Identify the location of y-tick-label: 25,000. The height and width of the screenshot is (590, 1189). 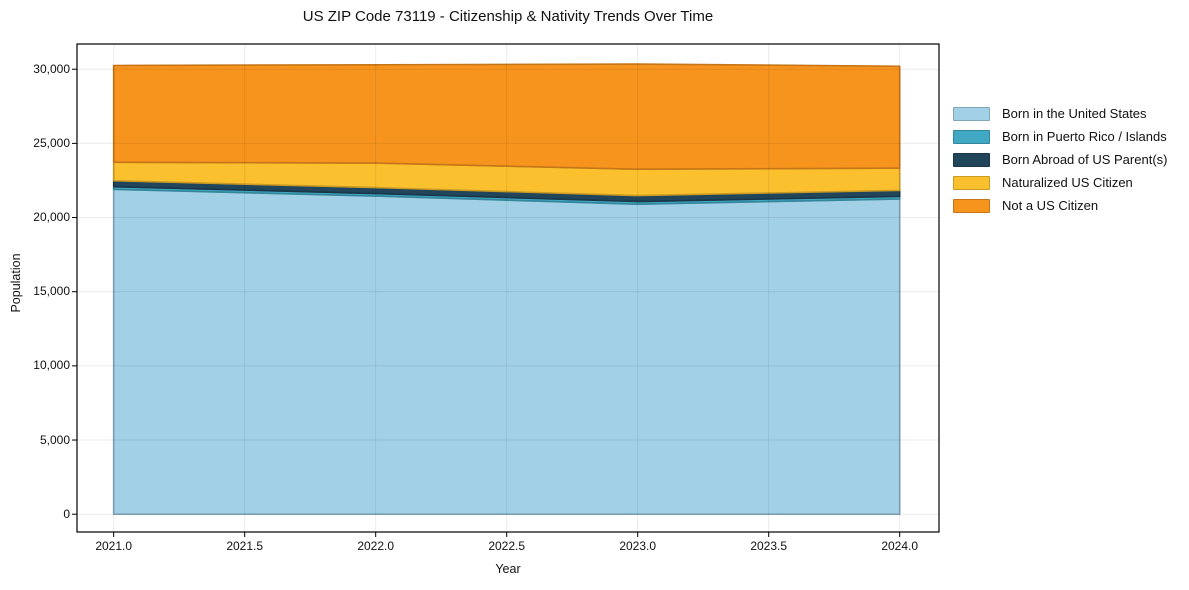
(51, 142).